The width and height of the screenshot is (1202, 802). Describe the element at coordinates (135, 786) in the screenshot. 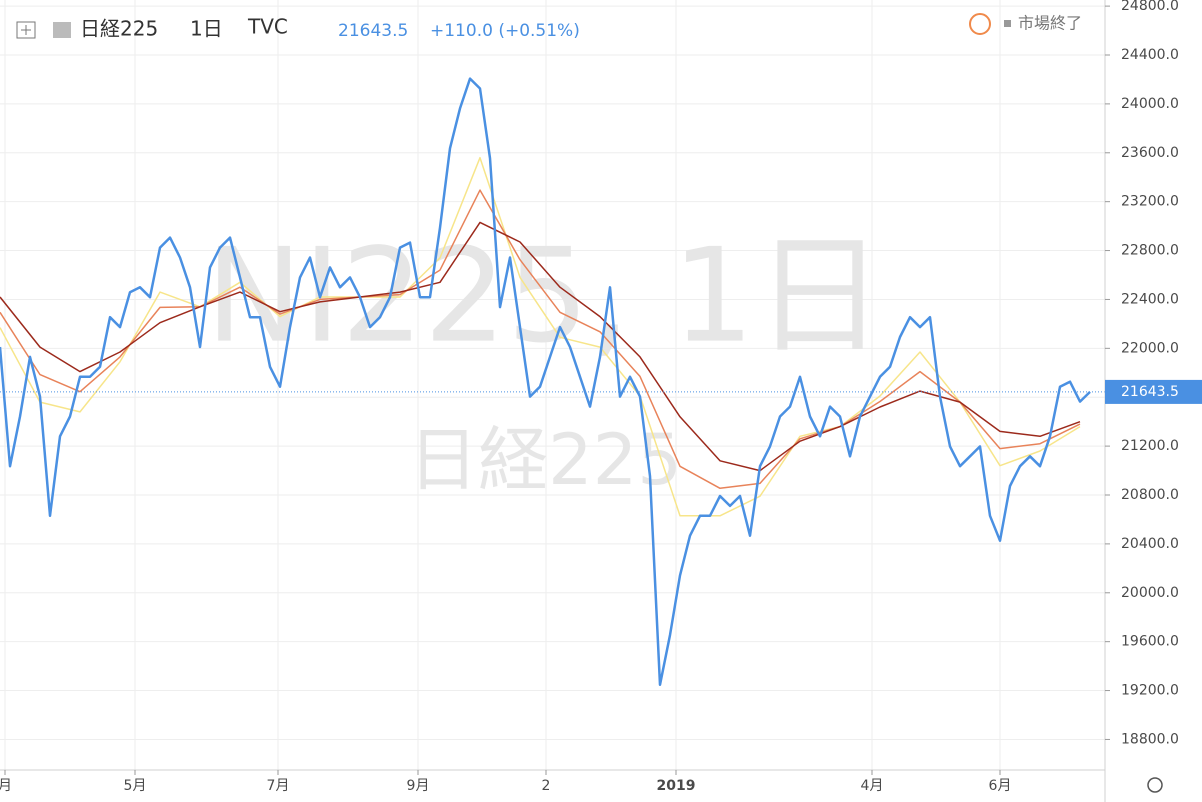

I see `x-tick-label: 5月` at that location.